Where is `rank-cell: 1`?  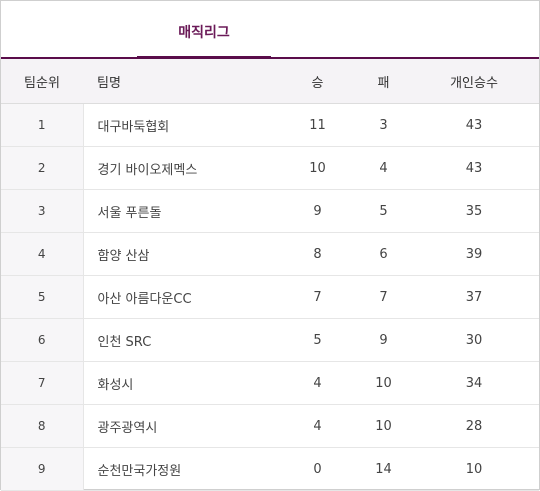 rank-cell: 1 is located at coordinates (42, 125).